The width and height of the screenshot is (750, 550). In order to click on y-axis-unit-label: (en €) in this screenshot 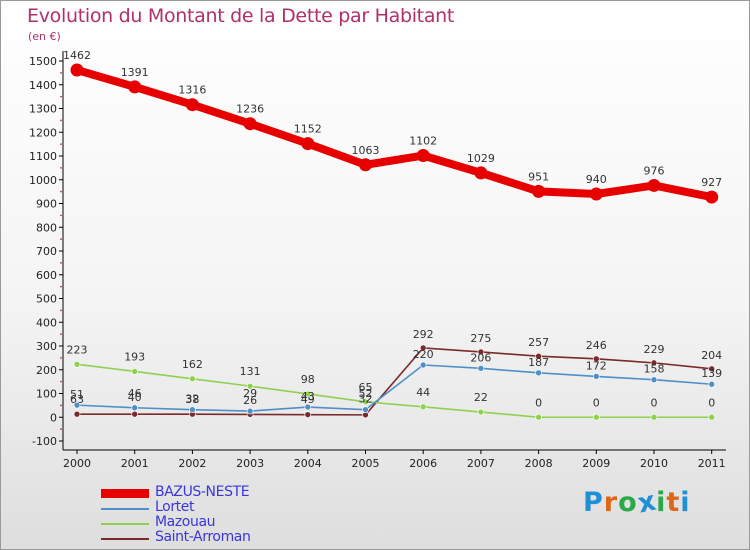, I will do `click(44, 36)`.